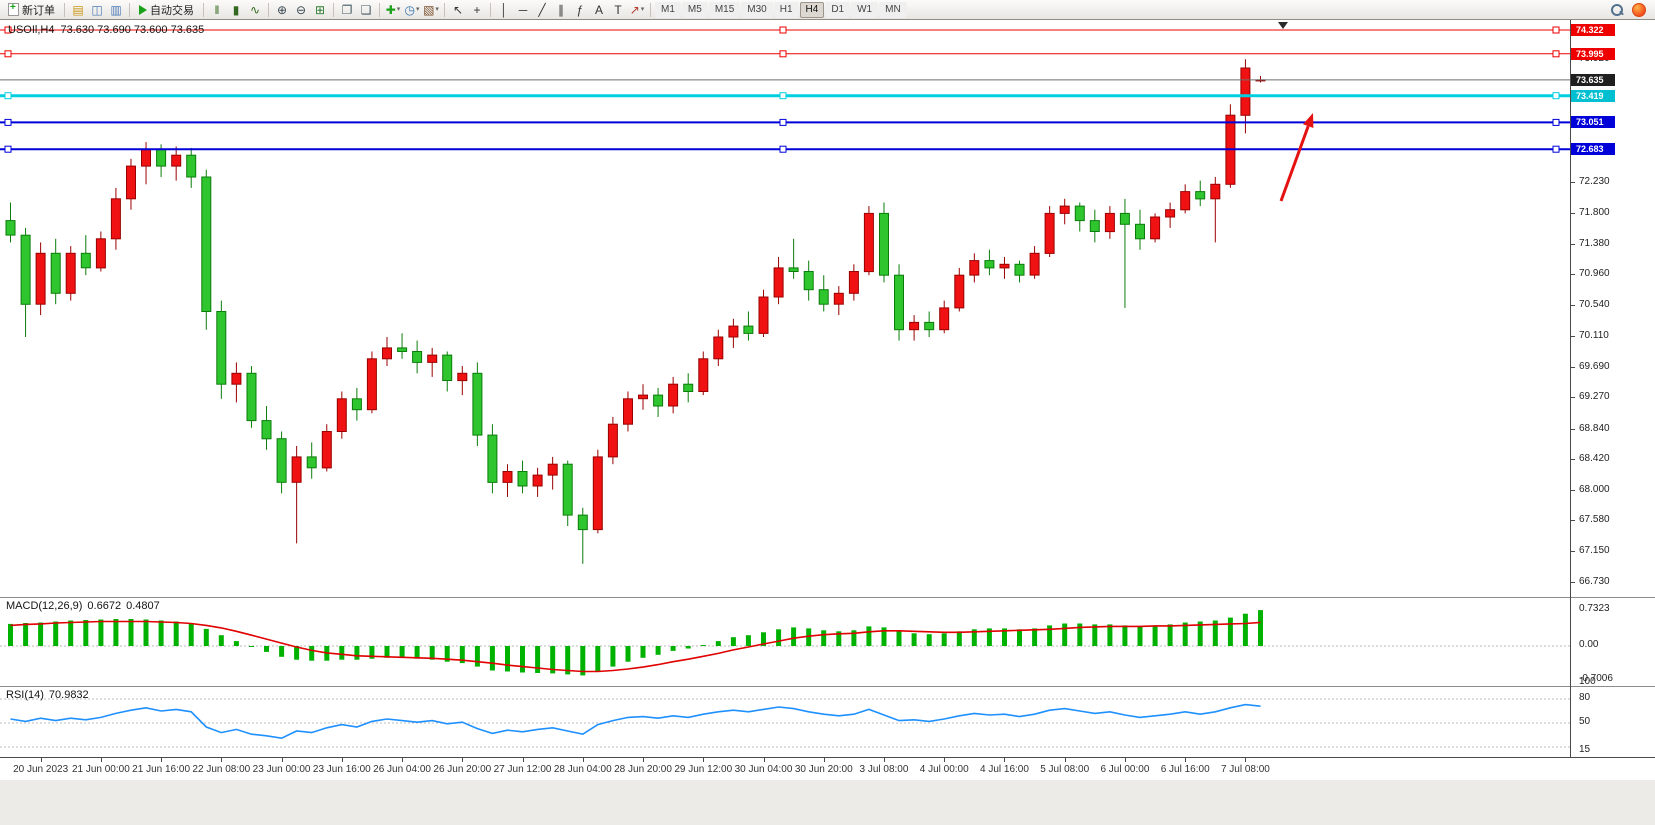 Image resolution: width=1655 pixels, height=825 pixels. Describe the element at coordinates (785, 721) in the screenshot. I see `rsi-pane: RSI(14) 70.9832` at that location.